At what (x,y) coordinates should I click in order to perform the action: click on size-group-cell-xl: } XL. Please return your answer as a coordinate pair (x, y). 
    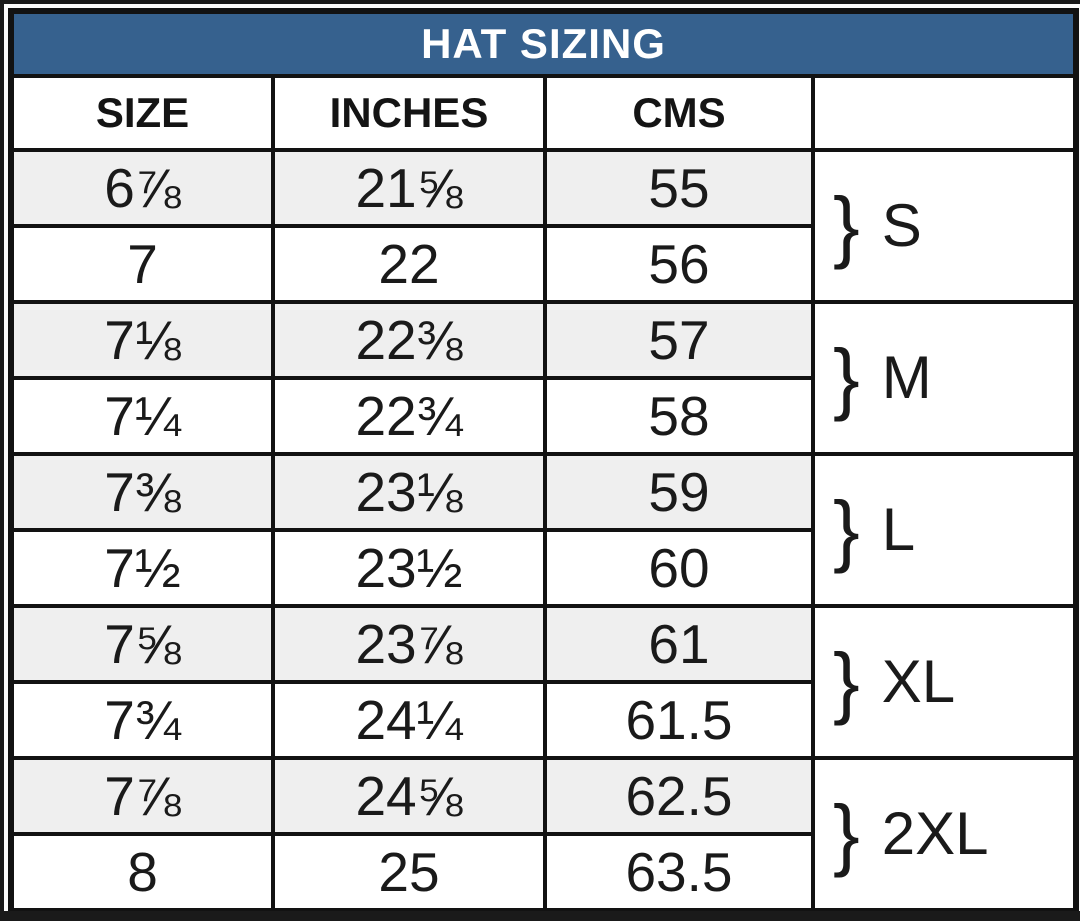
    Looking at the image, I should click on (944, 682).